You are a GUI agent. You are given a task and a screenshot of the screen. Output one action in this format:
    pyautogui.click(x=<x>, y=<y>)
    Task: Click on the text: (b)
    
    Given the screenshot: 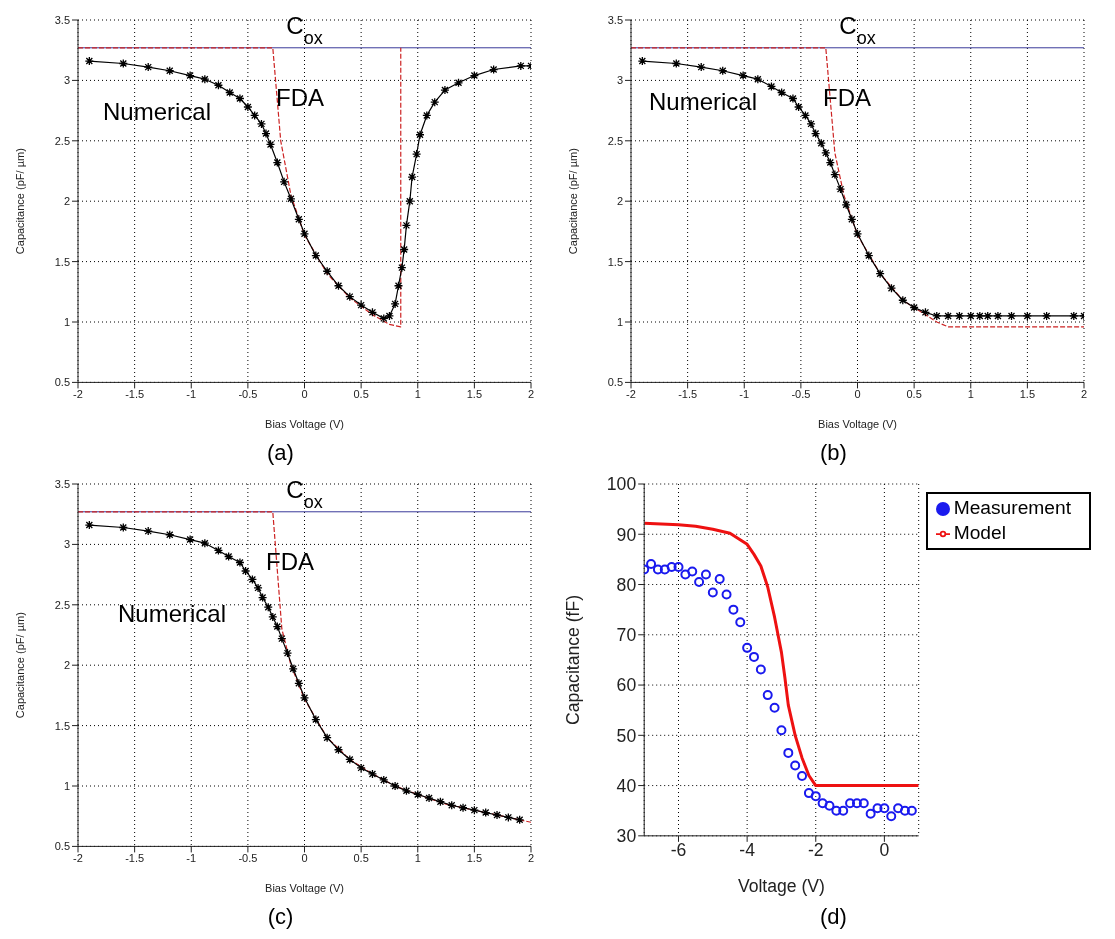 What is the action you would take?
    pyautogui.click(x=833, y=453)
    